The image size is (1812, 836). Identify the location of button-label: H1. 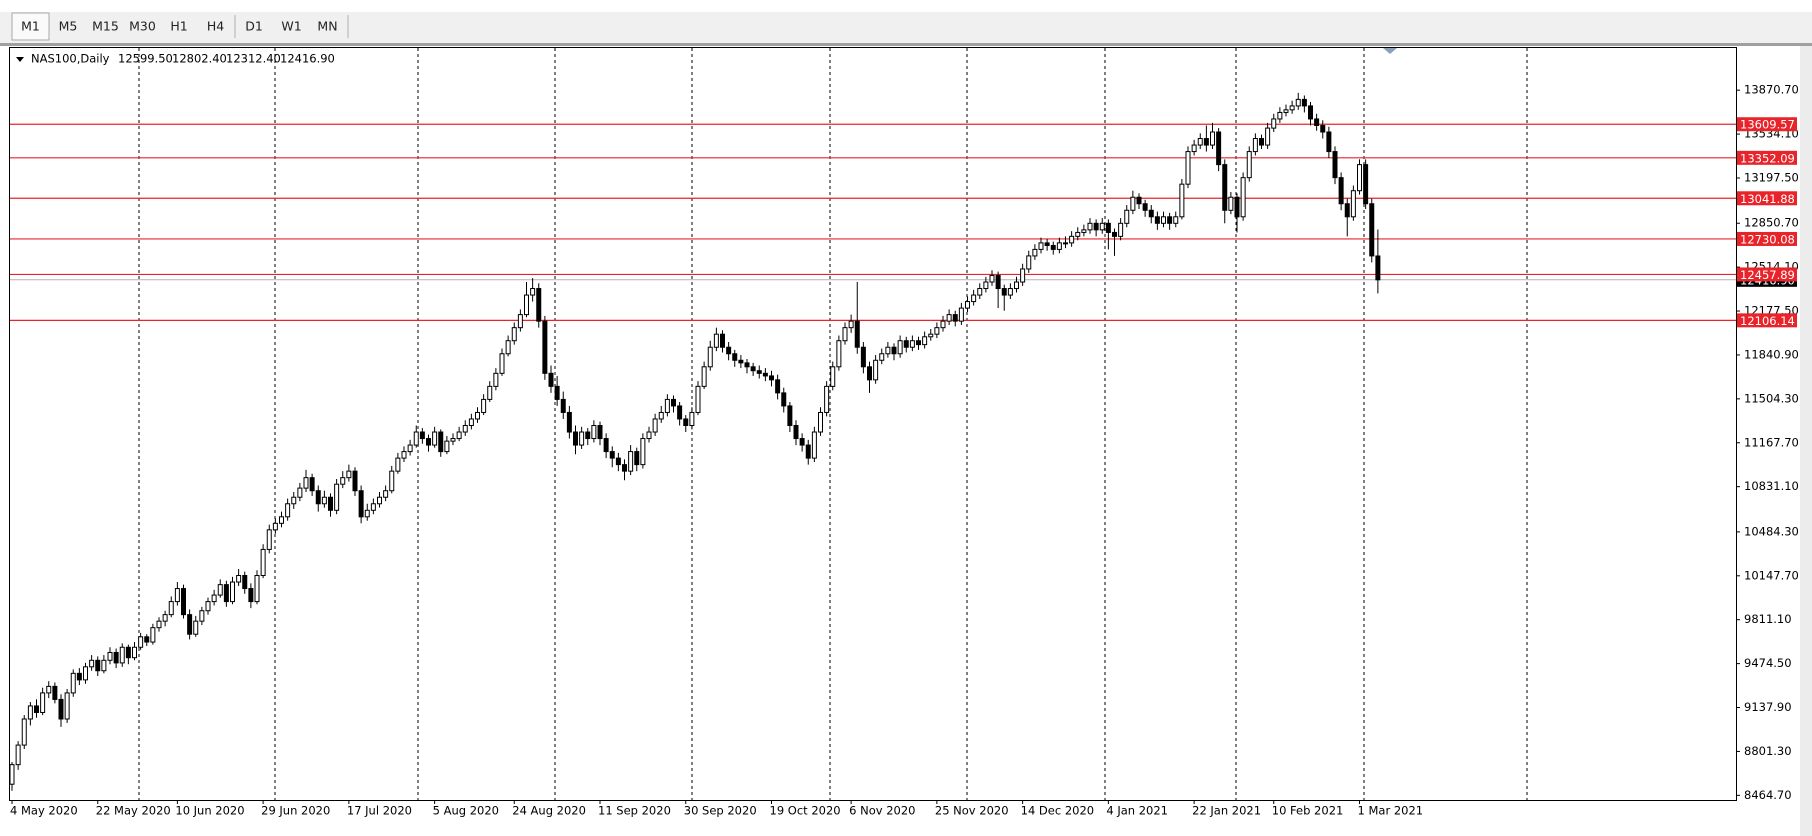
(178, 26).